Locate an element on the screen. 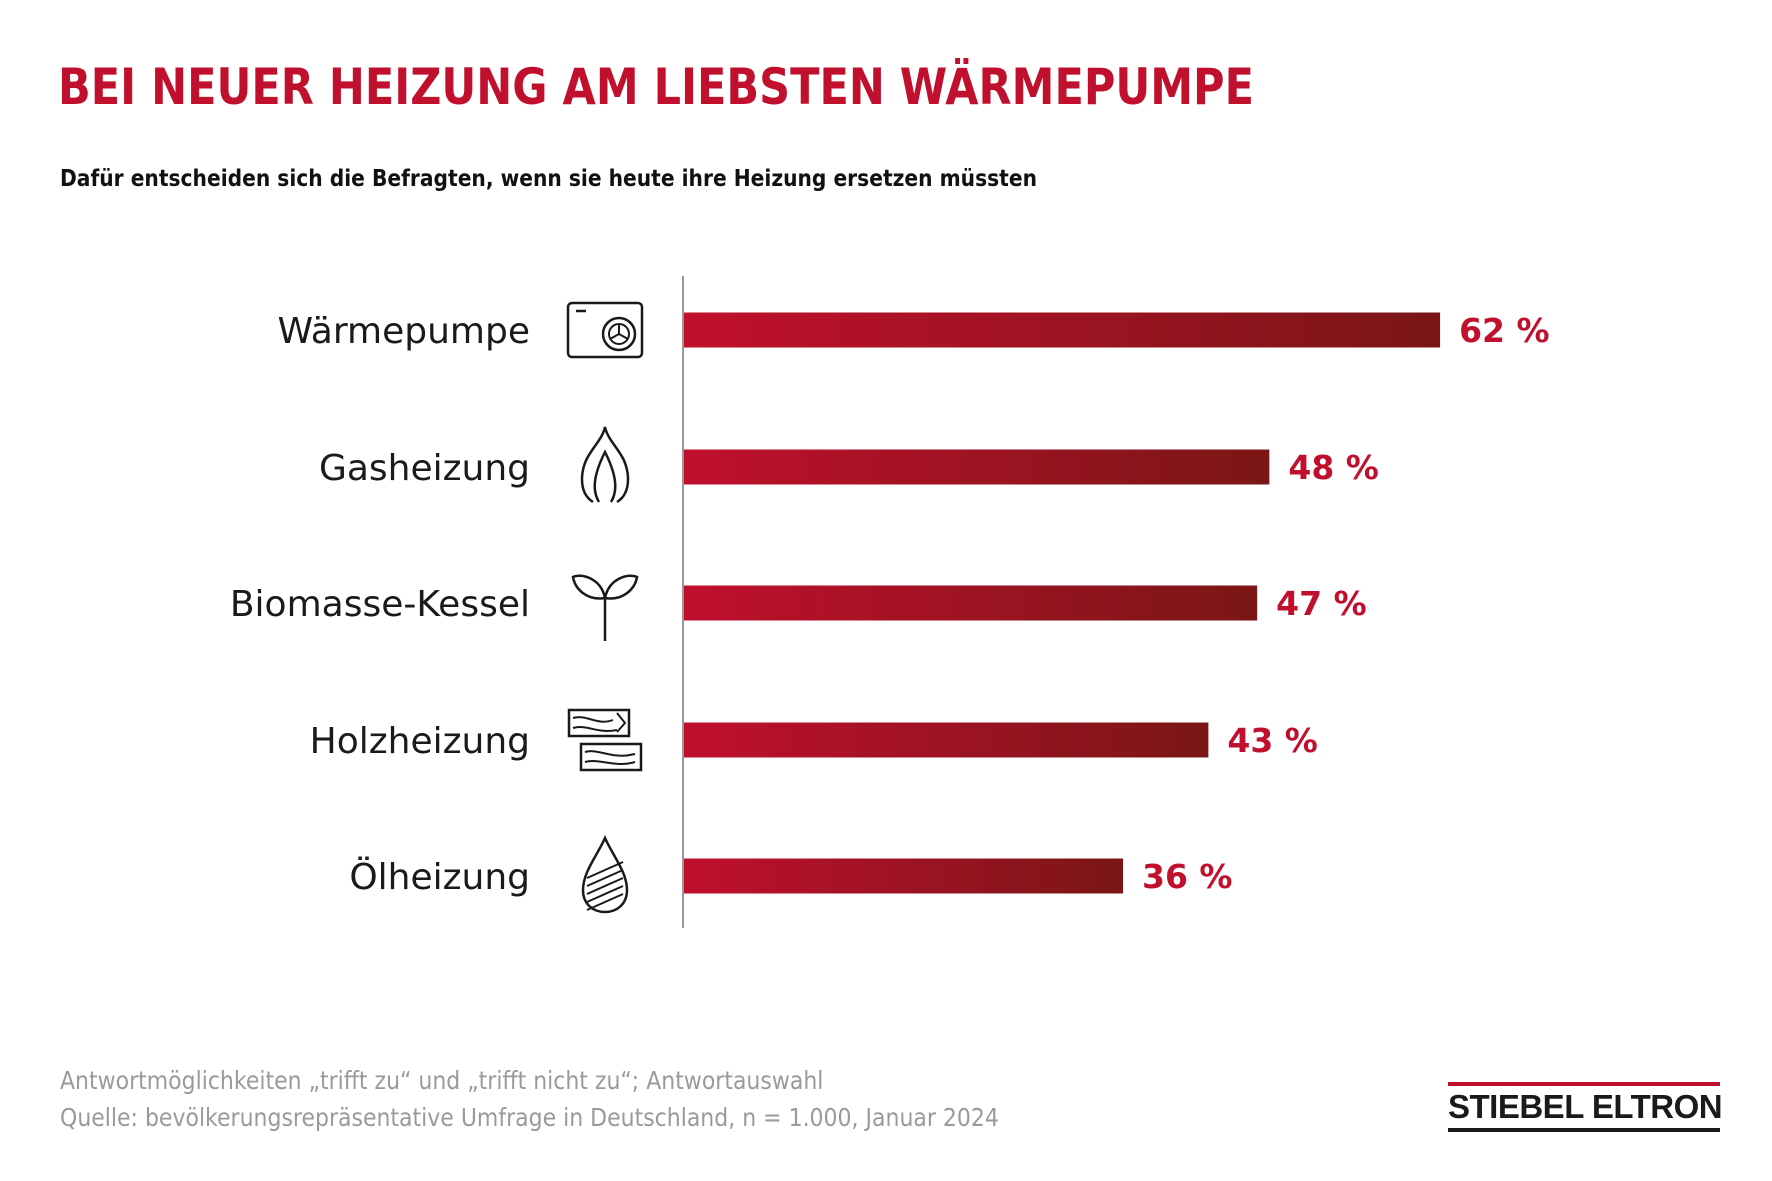  wood-logs-icon is located at coordinates (605, 740).